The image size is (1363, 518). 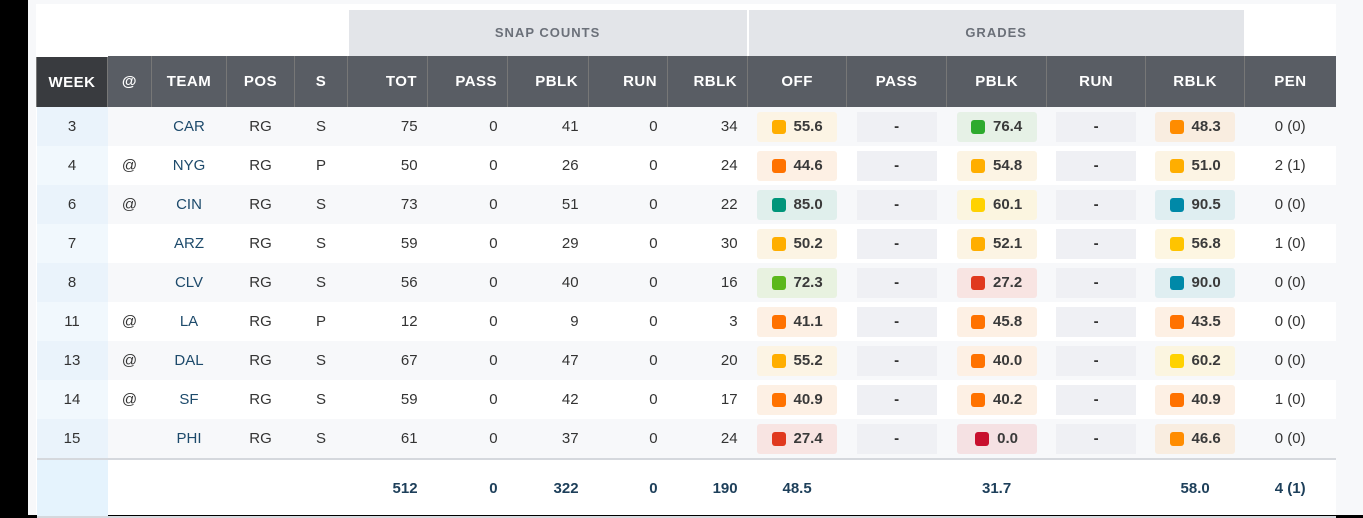 What do you see at coordinates (729, 204) in the screenshot?
I see `cell-snap-rblk: 22` at bounding box center [729, 204].